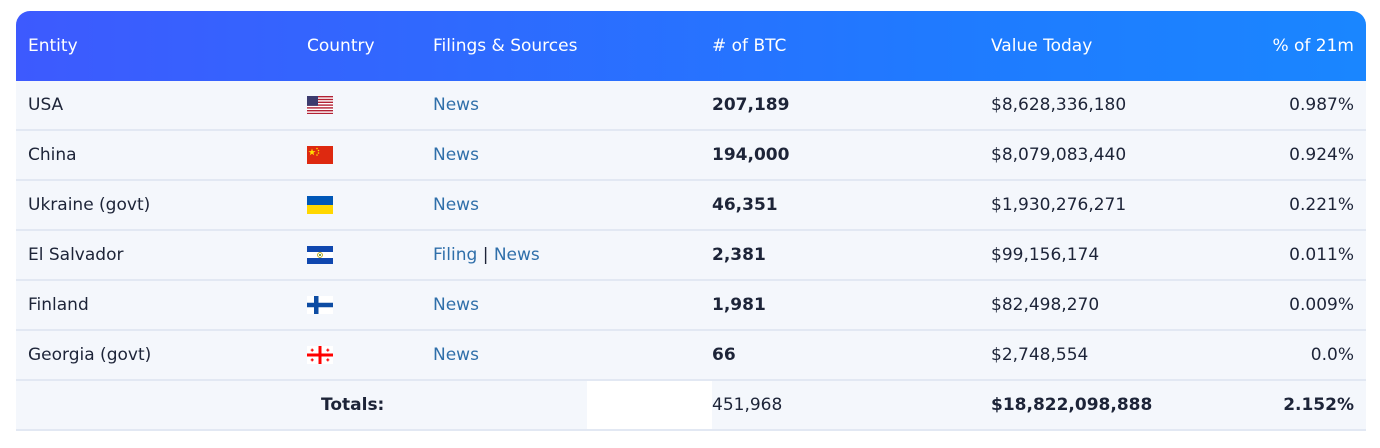 This screenshot has height=448, width=1380. I want to click on totals-btc: 451,968, so click(851, 405).